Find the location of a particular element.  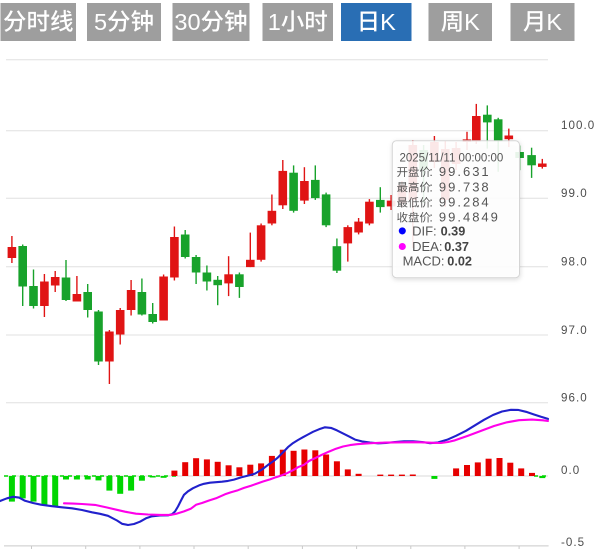

svg-text: 5 is located at coordinates (100, 22).